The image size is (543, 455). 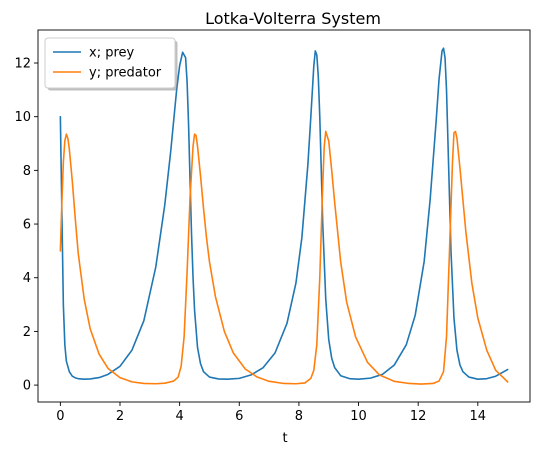 What do you see at coordinates (27, 332) in the screenshot?
I see `y-tick-label: 2` at bounding box center [27, 332].